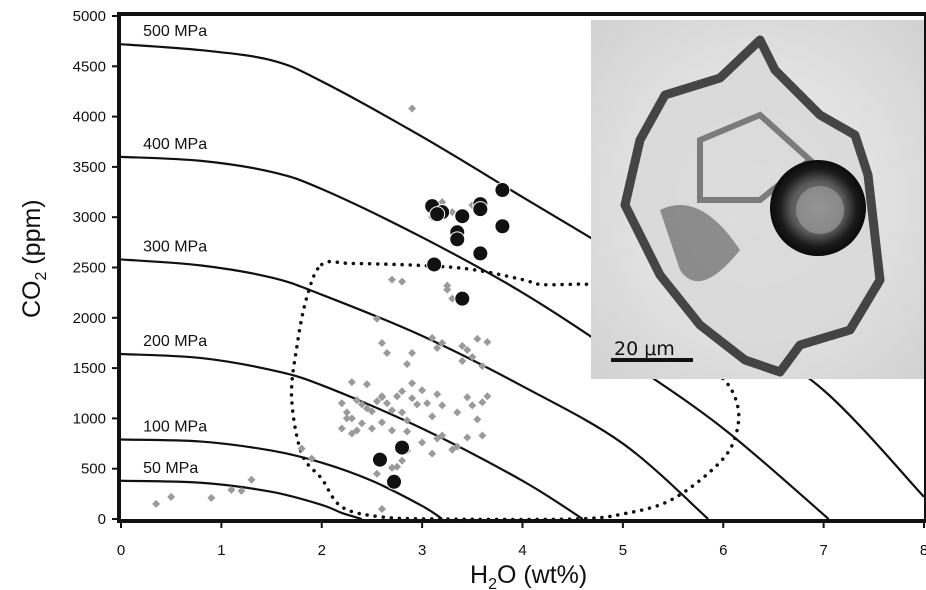  What do you see at coordinates (241, 500) in the screenshot?
I see `isobar-line-50-mpa` at bounding box center [241, 500].